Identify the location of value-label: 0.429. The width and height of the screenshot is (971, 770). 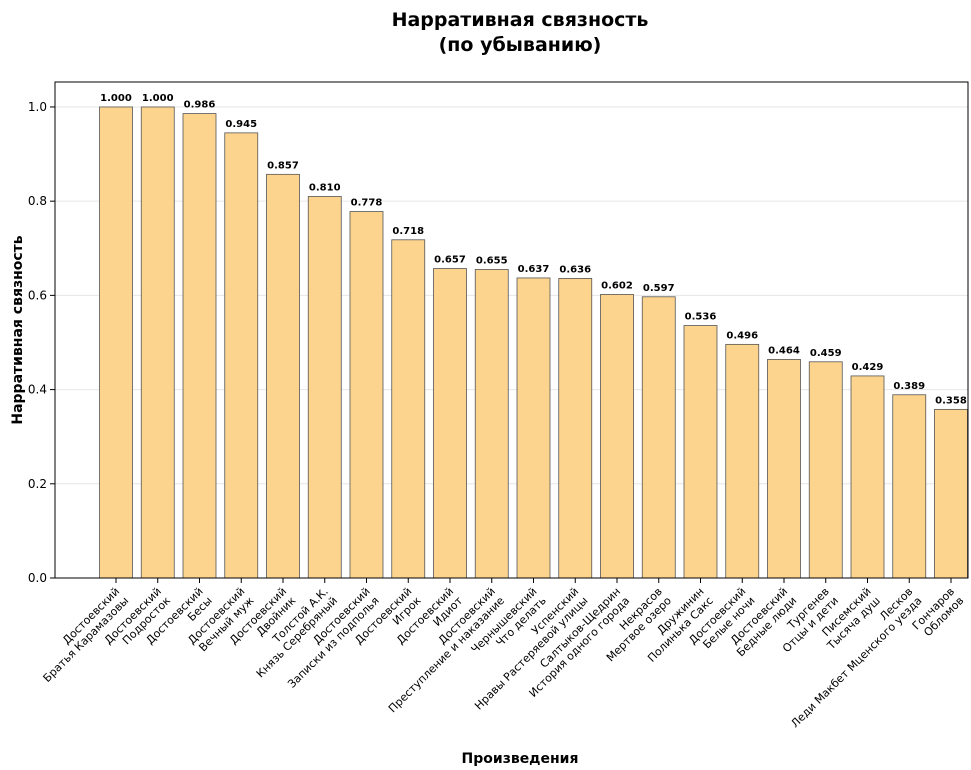
(868, 367).